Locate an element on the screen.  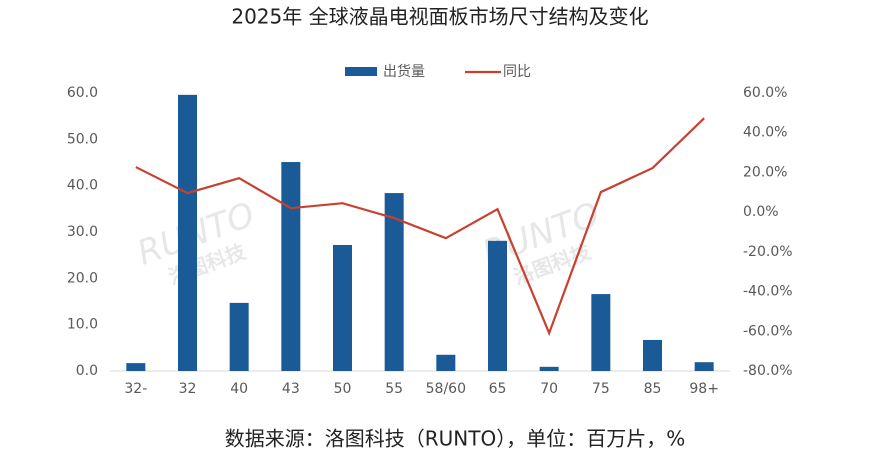
legend-label: 同比 is located at coordinates (517, 72).